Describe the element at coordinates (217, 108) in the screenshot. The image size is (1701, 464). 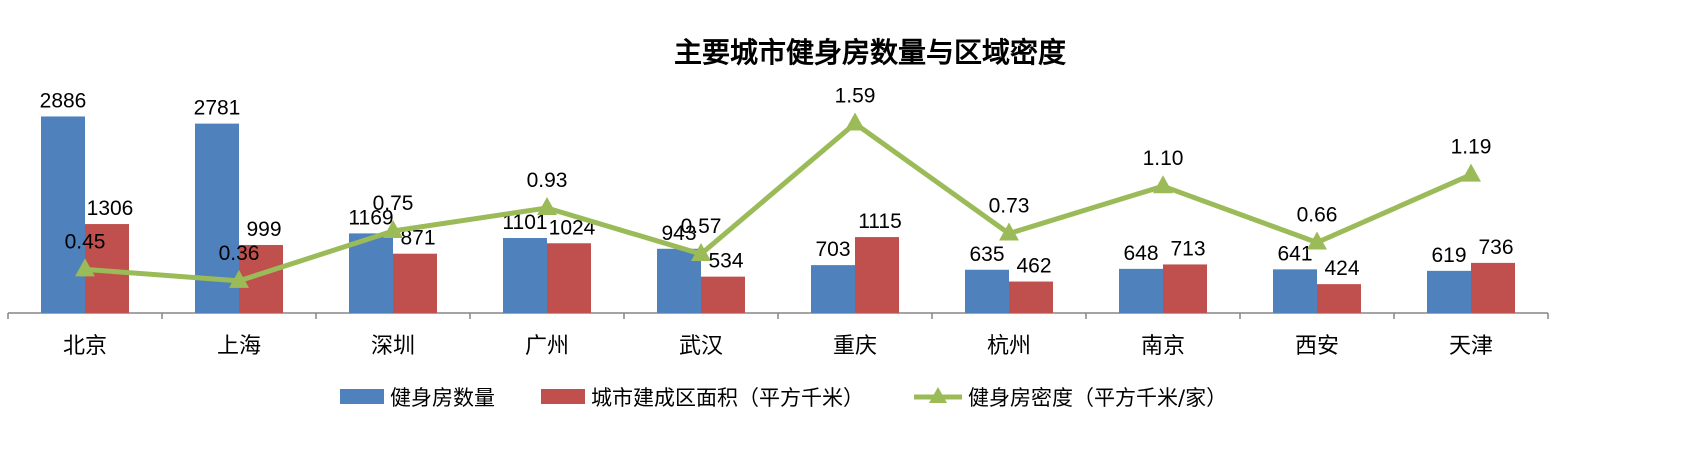
I see `data-label-fitness-count: 2781` at that location.